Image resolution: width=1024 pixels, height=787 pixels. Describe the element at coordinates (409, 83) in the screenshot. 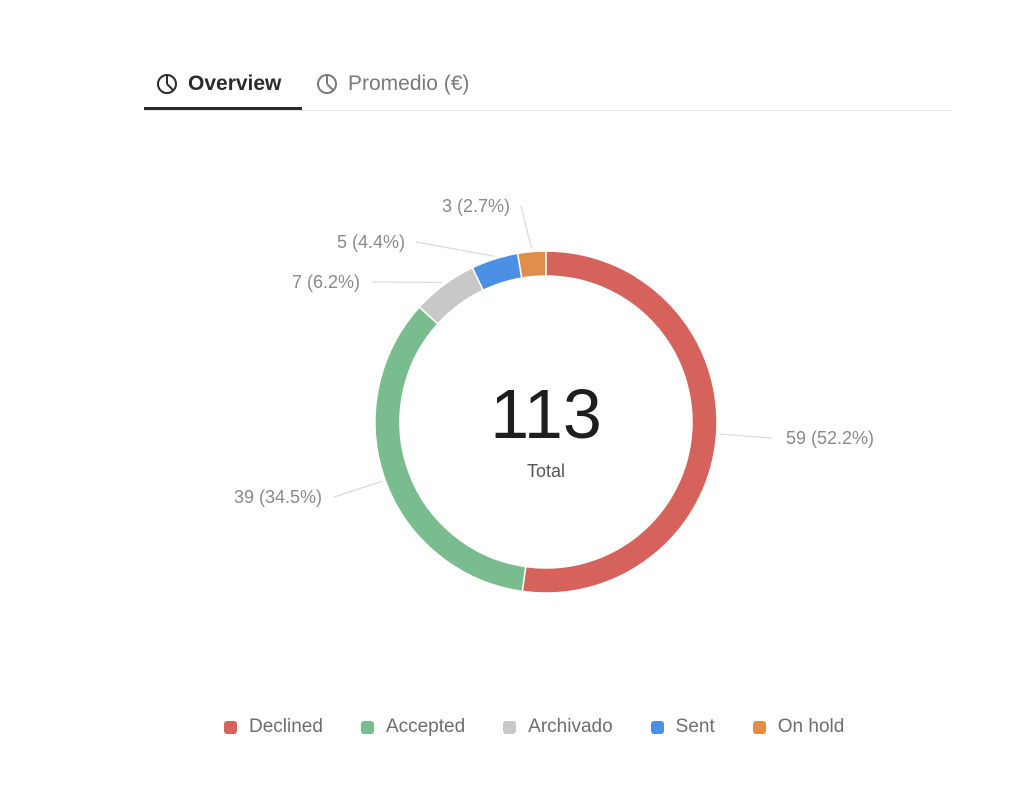

I see `tab-promedio-label: Promedio (€)` at that location.